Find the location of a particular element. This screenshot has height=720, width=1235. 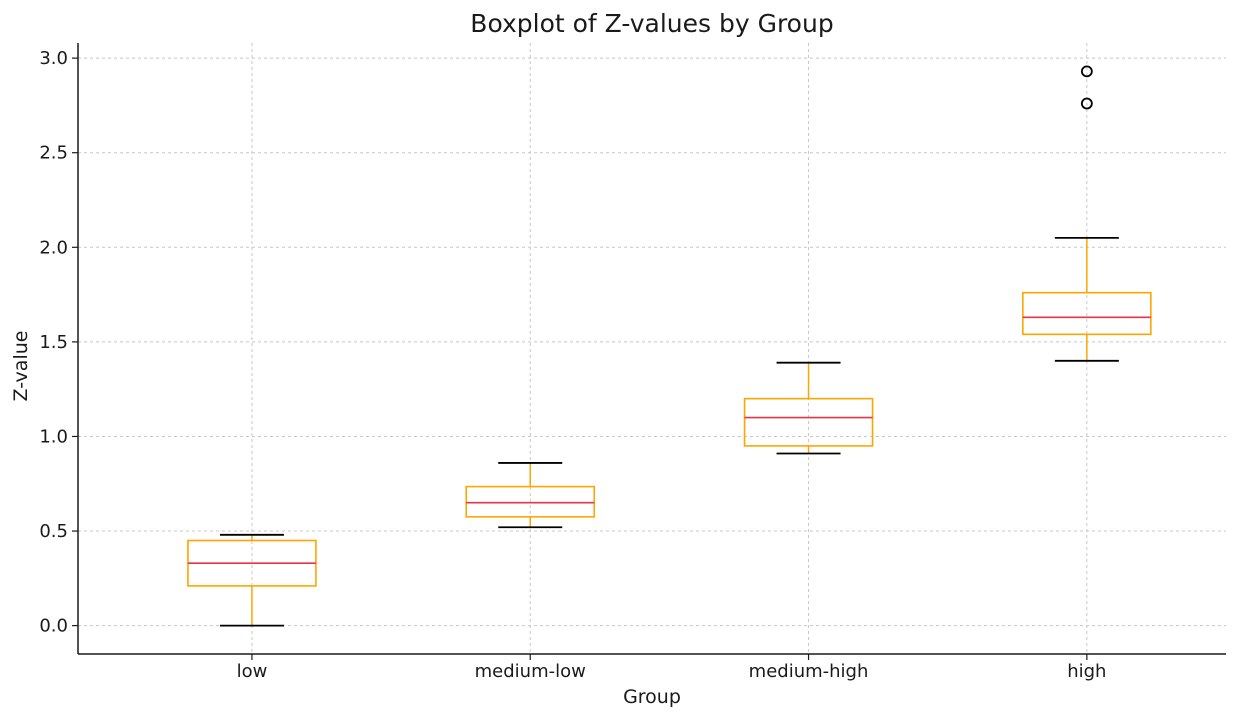

y-tick-label: 0.0 is located at coordinates (53, 626).